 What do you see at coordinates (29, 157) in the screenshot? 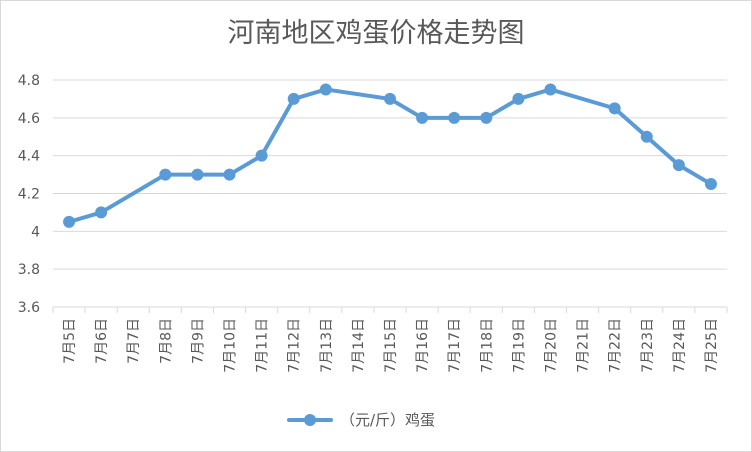
I see `y-tick-label: 4.4` at bounding box center [29, 157].